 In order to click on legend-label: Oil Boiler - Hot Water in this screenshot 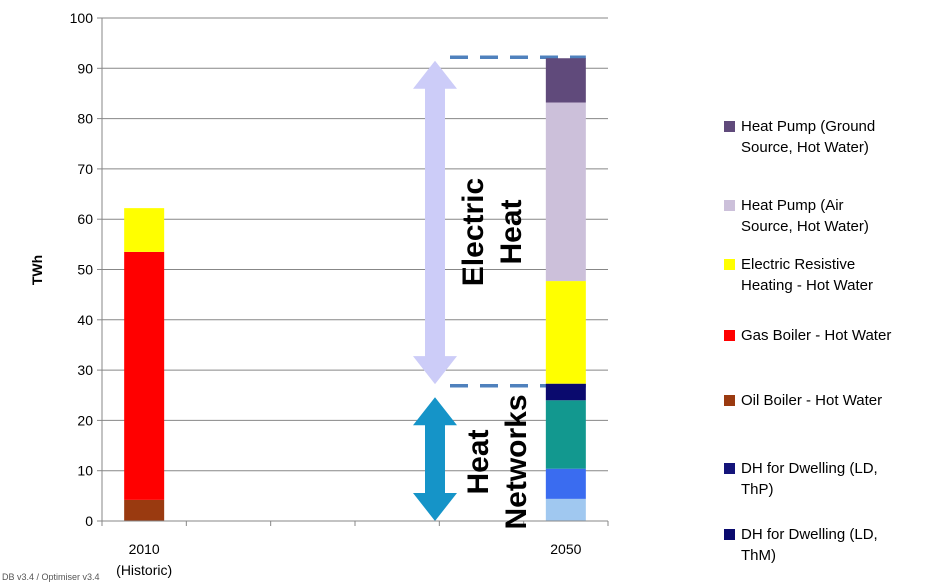, I will do `click(811, 400)`.